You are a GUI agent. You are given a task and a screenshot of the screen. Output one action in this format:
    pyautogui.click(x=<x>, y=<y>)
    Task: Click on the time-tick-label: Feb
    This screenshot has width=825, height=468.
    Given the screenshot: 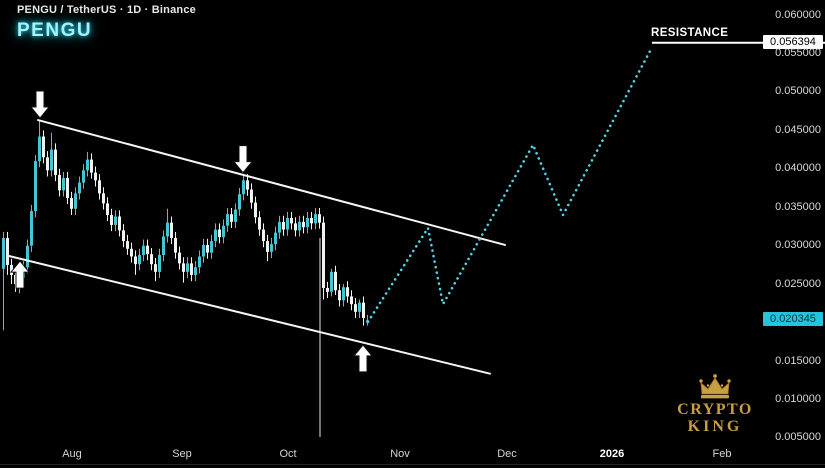 What is the action you would take?
    pyautogui.click(x=722, y=454)
    